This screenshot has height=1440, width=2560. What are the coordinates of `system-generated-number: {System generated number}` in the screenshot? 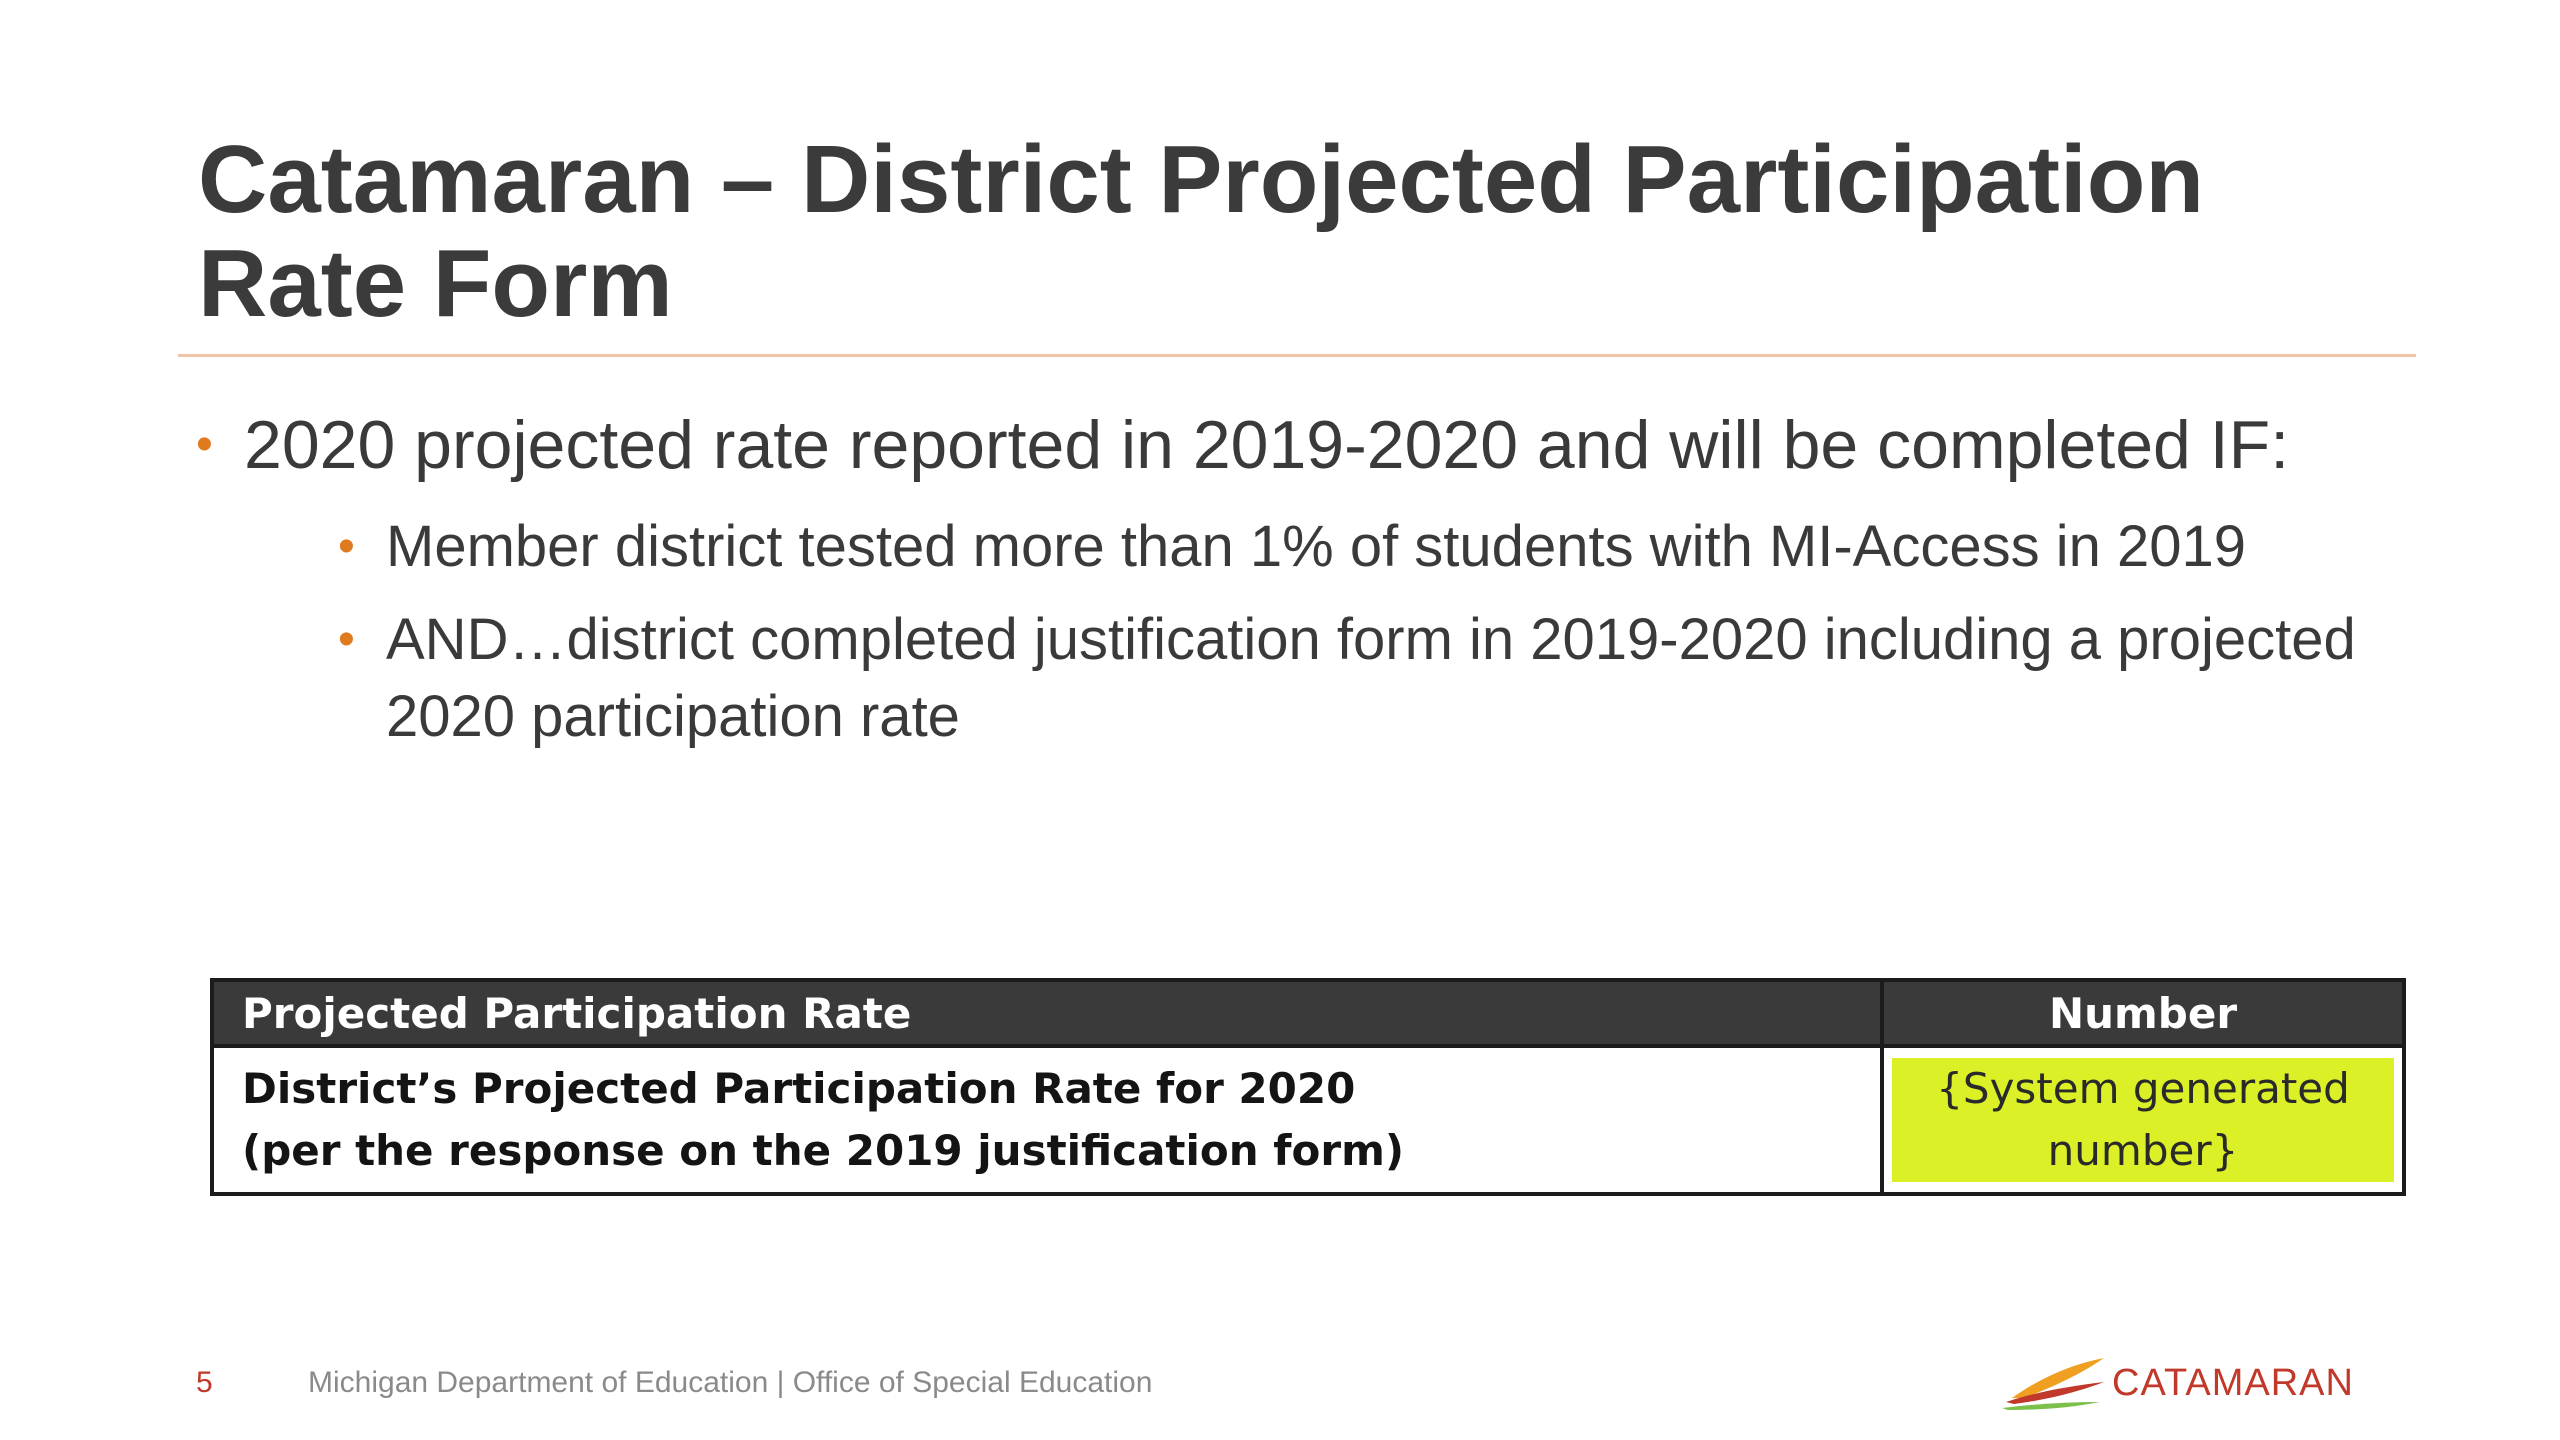 It's located at (2143, 1120).